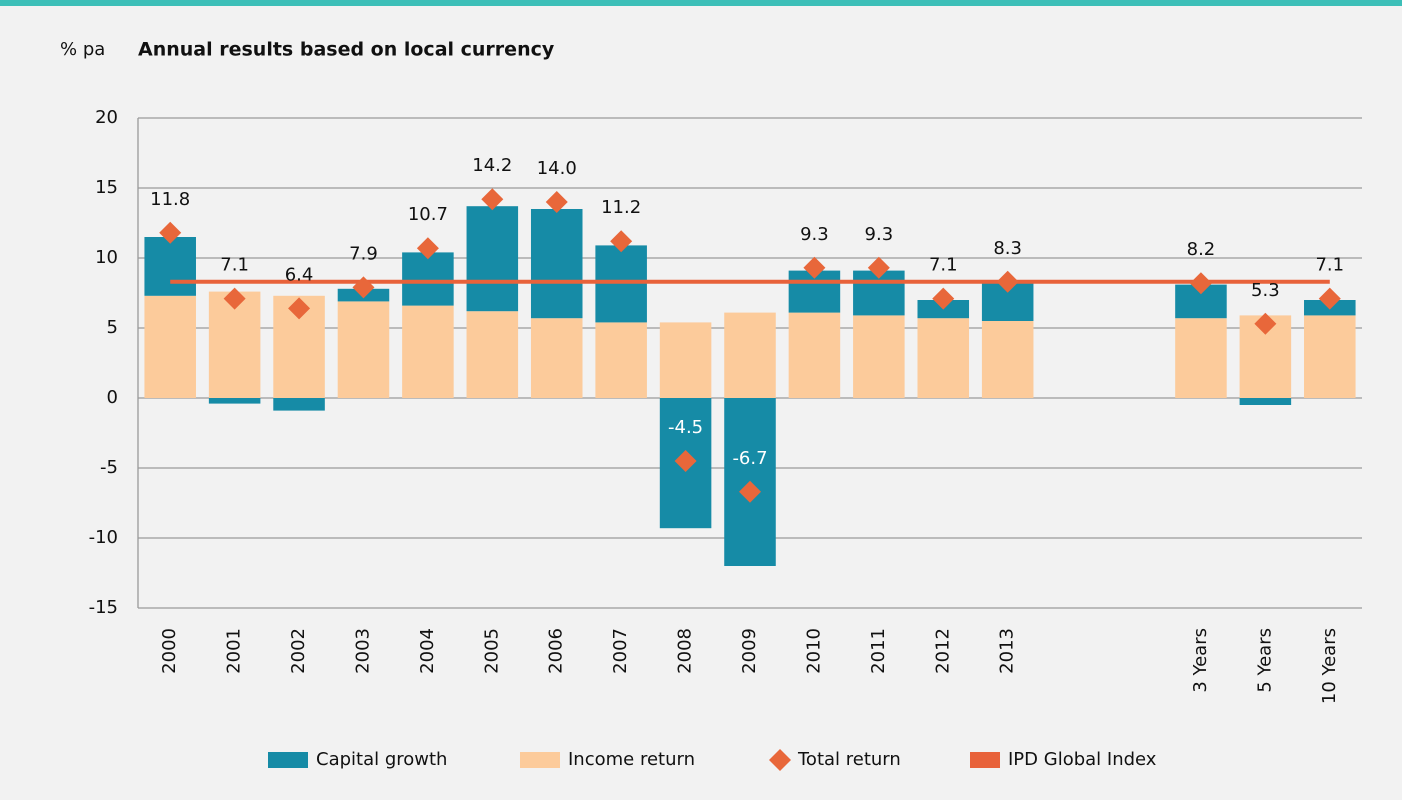 The width and height of the screenshot is (1402, 800). I want to click on data-label: 11.2, so click(621, 207).